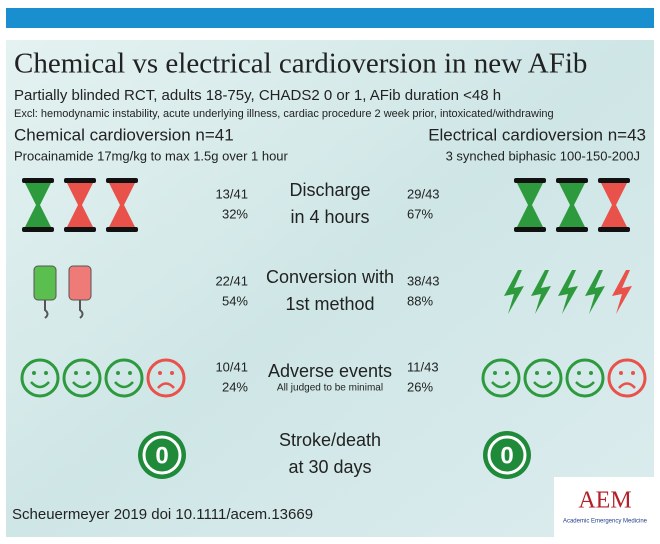  I want to click on logo-box, so click(605, 507).